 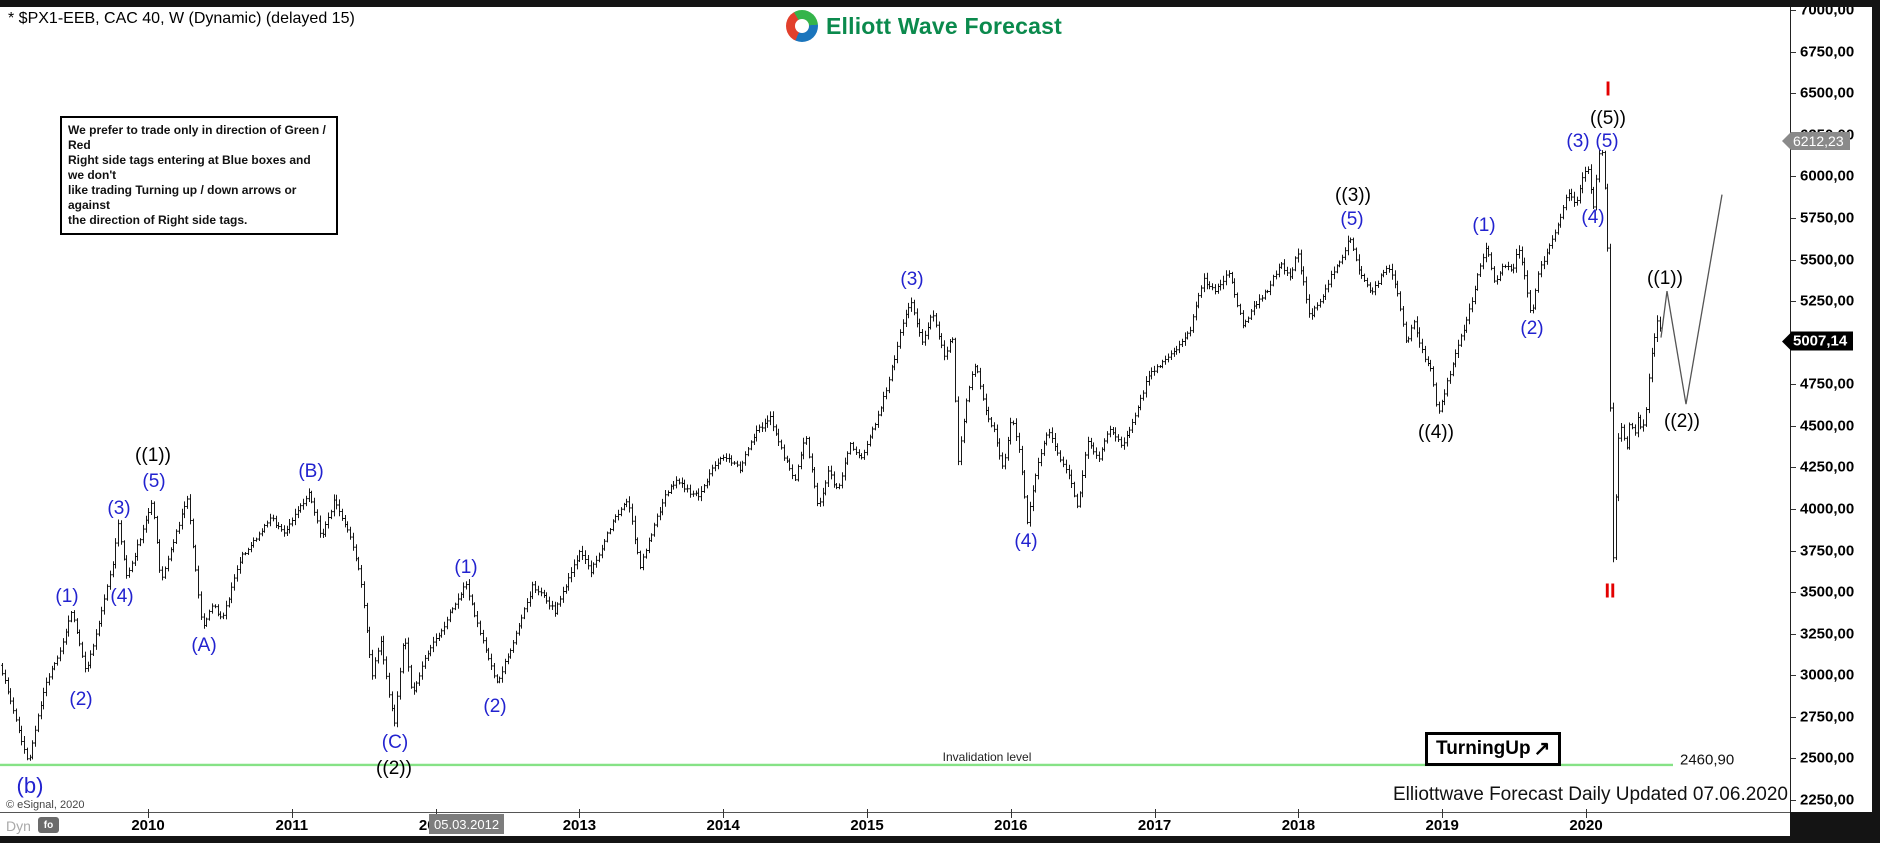 I want to click on x-axis-year-label: 2017, so click(x=1154, y=825).